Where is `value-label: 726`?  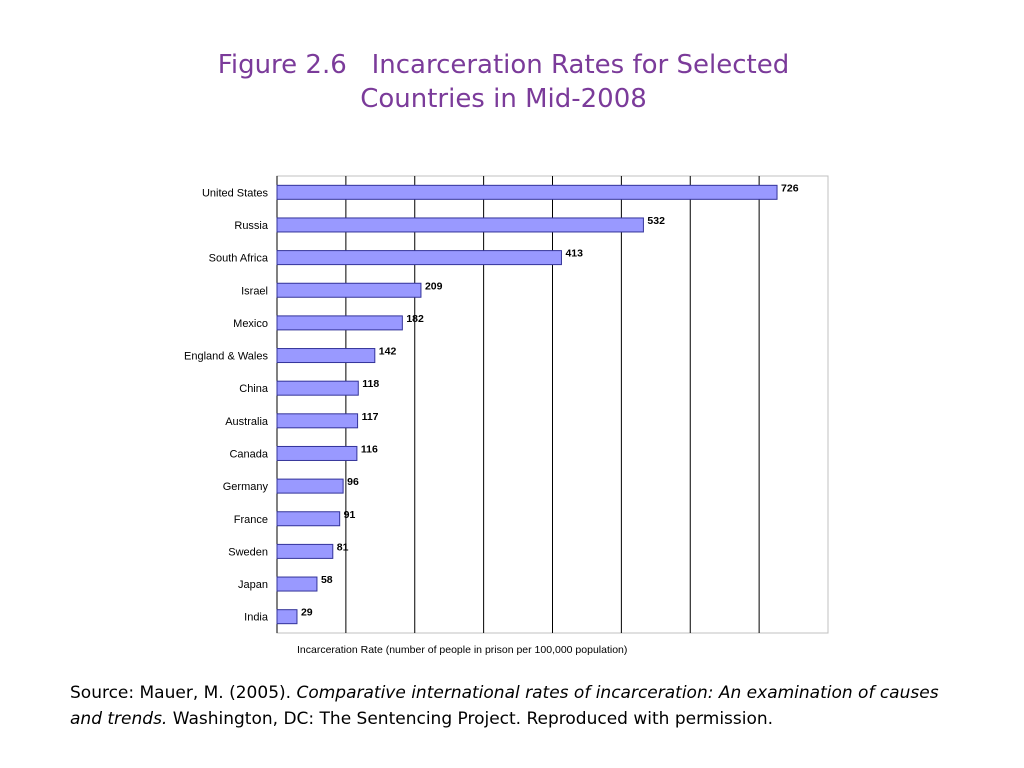
value-label: 726 is located at coordinates (790, 188).